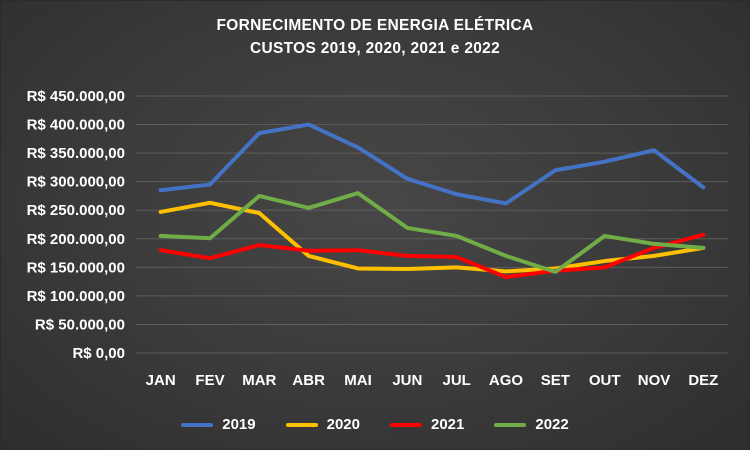 The height and width of the screenshot is (451, 750). I want to click on series-line-2022, so click(432, 232).